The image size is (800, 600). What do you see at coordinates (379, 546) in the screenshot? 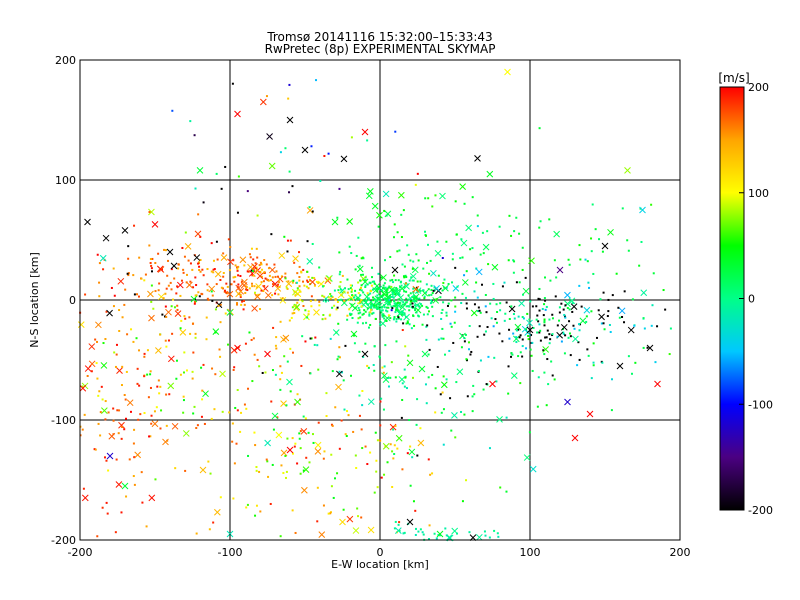
I see `x-axis: -200 -100 0 100 200` at bounding box center [379, 546].